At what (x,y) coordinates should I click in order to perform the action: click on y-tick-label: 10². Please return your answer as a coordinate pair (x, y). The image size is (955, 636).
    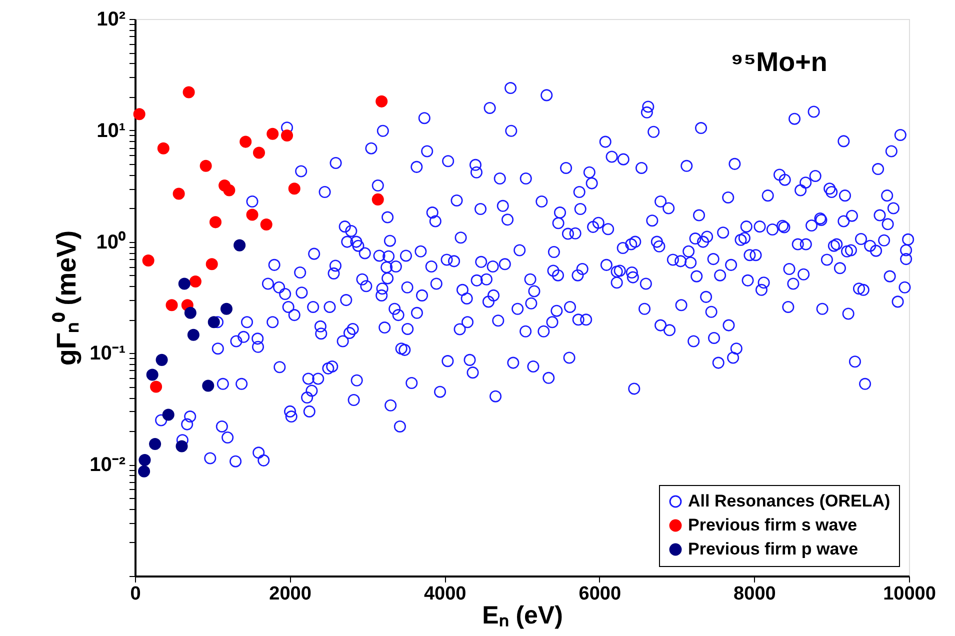
    Looking at the image, I should click on (111, 19).